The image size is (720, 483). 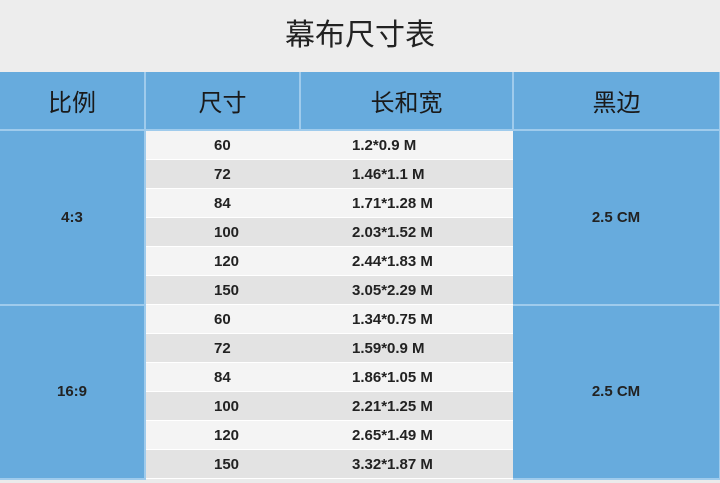 I want to click on dimensions-cell: 3.32*1.87 M, so click(x=406, y=464).